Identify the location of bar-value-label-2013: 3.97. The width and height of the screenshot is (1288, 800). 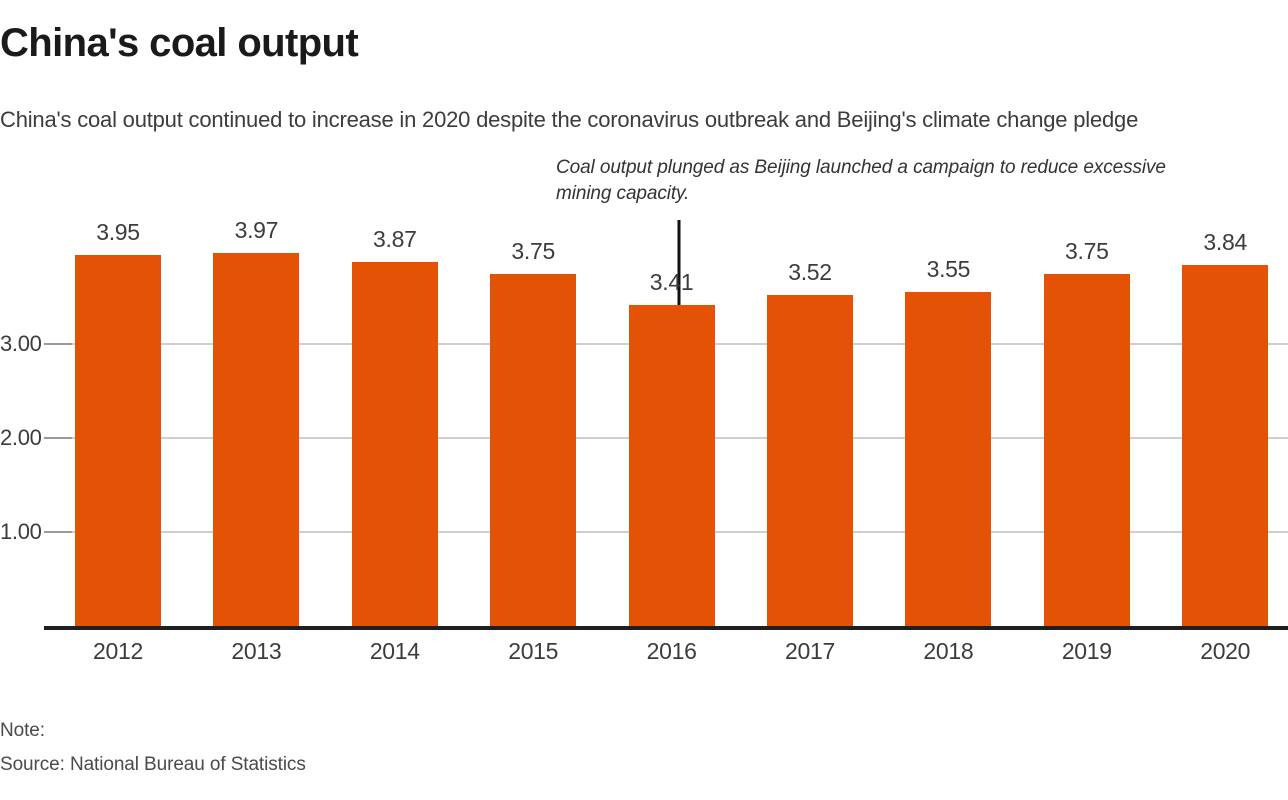
(256, 229).